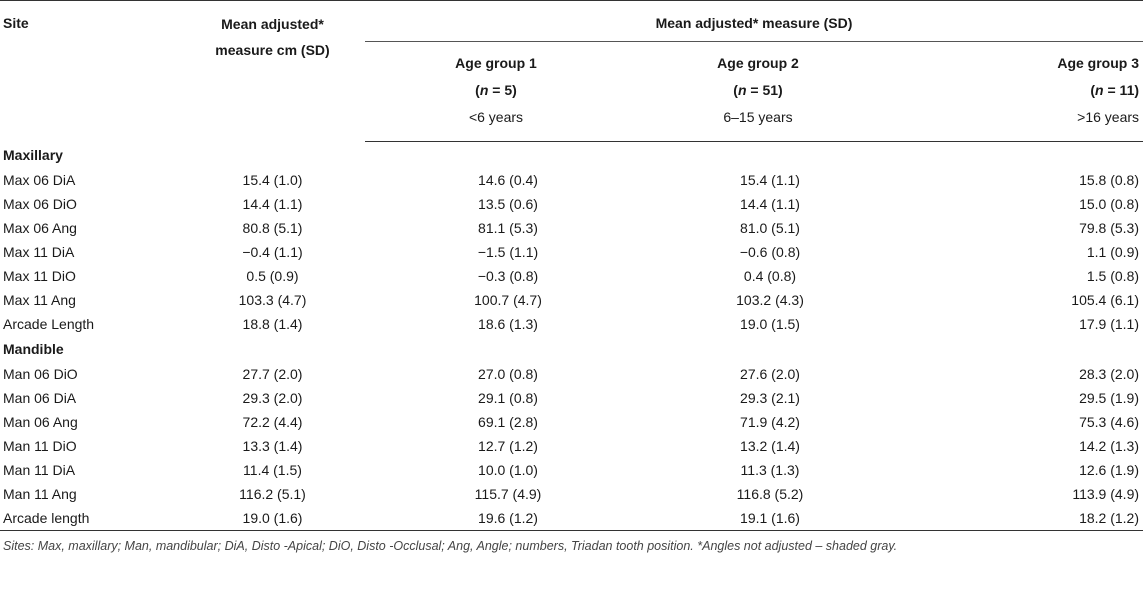 The image size is (1143, 608). What do you see at coordinates (40, 204) in the screenshot?
I see `cell-site: Max 06 DiO` at bounding box center [40, 204].